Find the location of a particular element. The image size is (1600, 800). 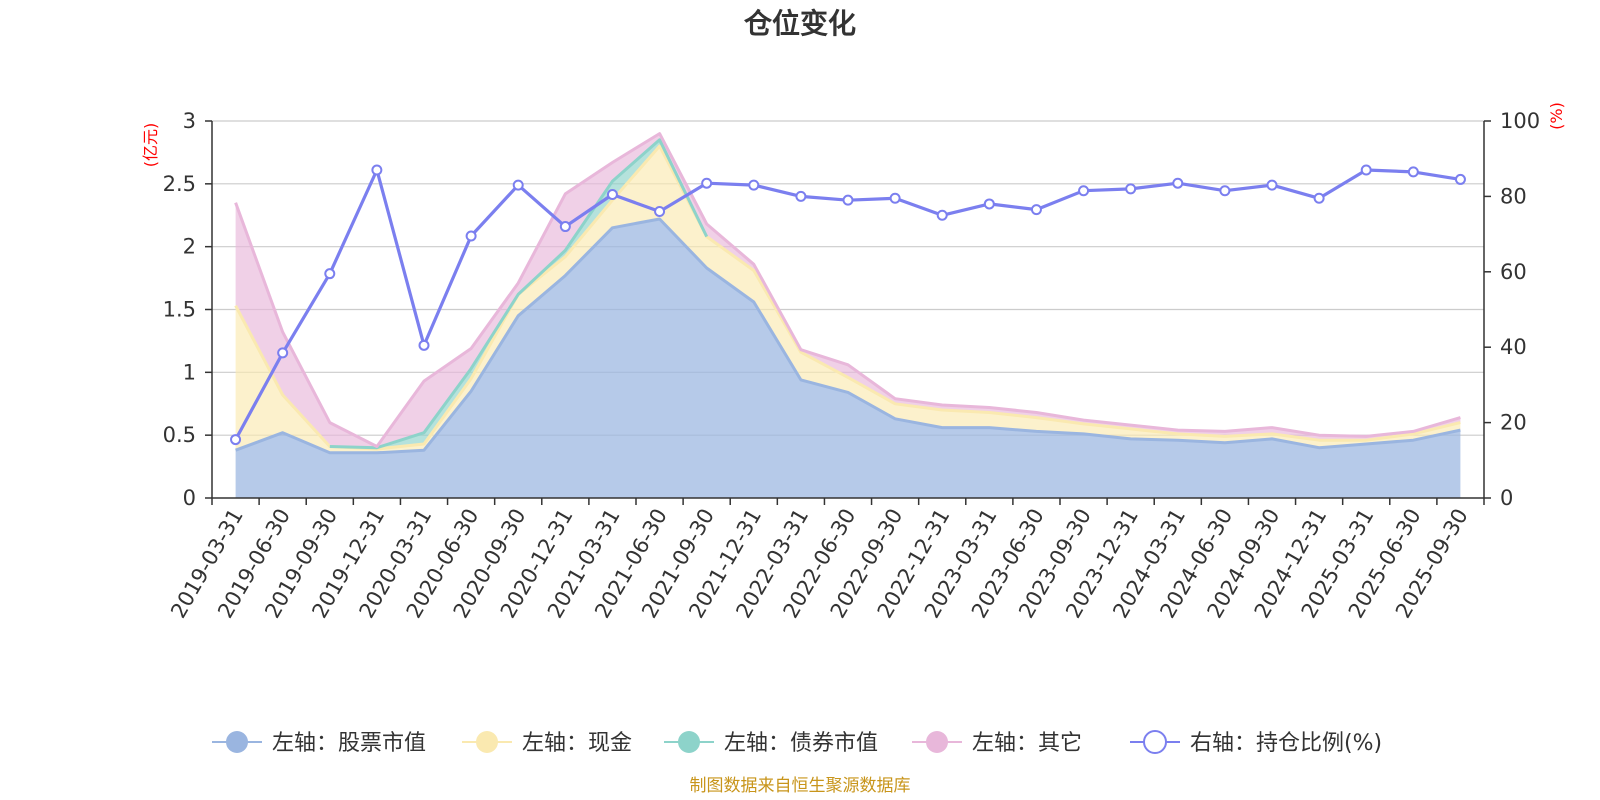

right-axis-tick-label: 40 is located at coordinates (1513, 347).